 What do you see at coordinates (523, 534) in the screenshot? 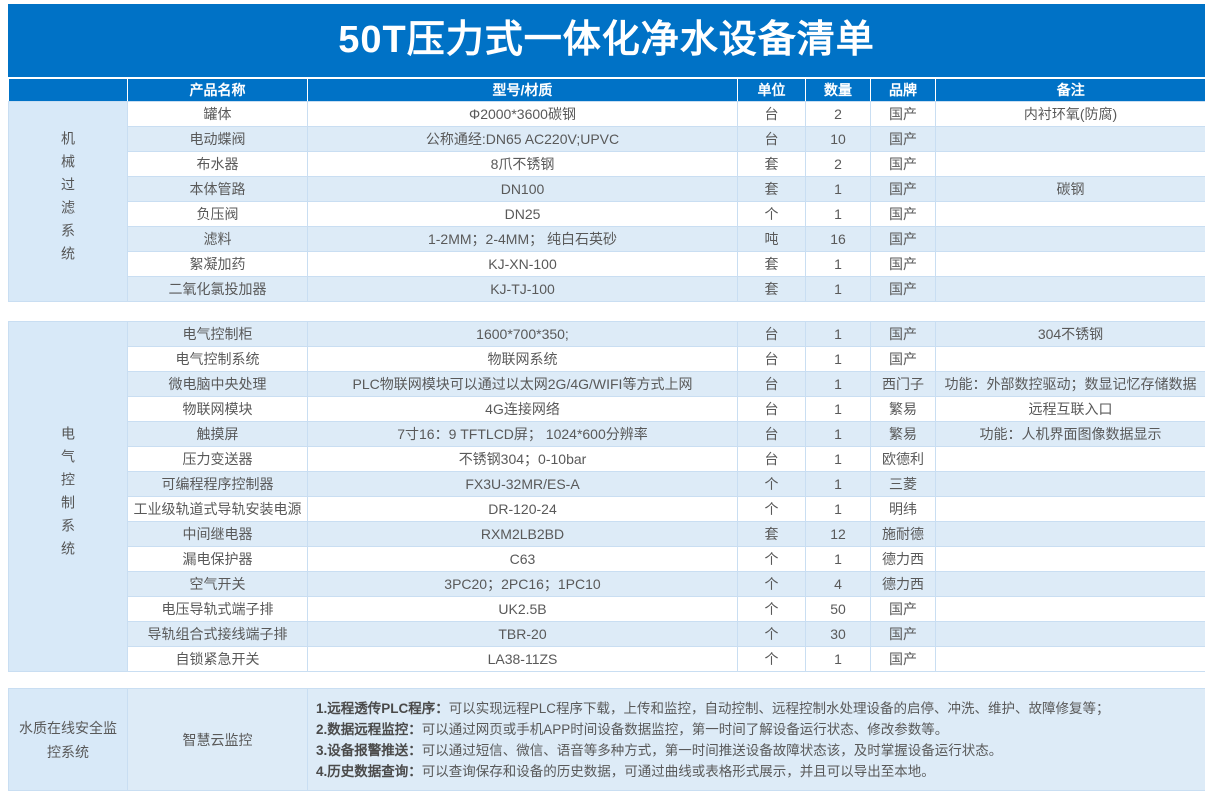
I see `model-cell: RXM2LB2BD` at bounding box center [523, 534].